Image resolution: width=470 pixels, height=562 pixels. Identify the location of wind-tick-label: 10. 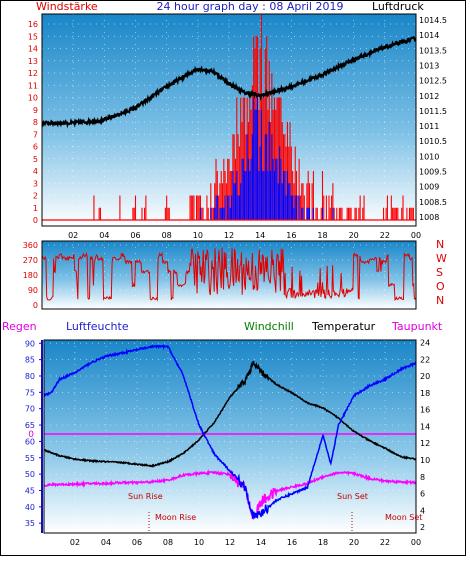
(33, 98).